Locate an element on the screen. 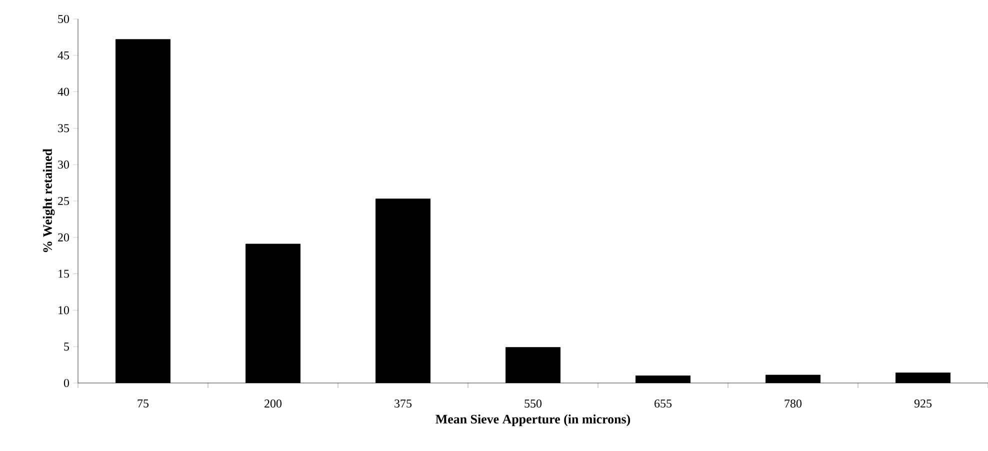 The image size is (988, 451). x-tick-label: 550 is located at coordinates (533, 404).